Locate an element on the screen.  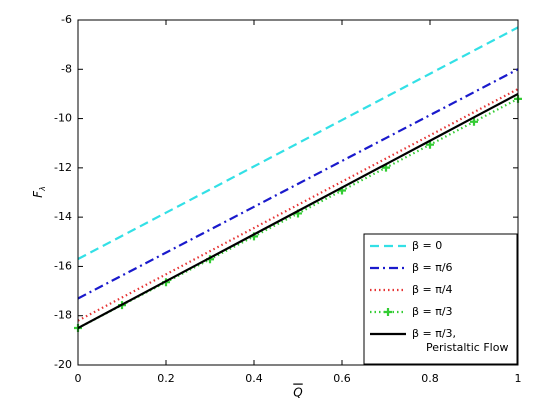
legend-label: β = 0 is located at coordinates (427, 245).